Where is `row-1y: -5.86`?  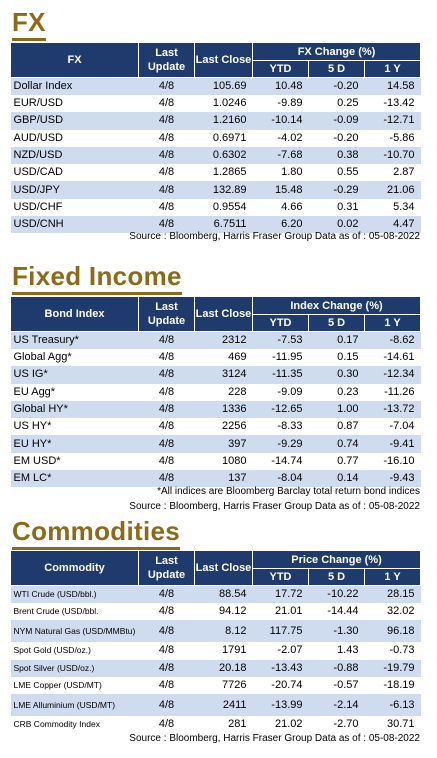 row-1y: -5.86 is located at coordinates (392, 138).